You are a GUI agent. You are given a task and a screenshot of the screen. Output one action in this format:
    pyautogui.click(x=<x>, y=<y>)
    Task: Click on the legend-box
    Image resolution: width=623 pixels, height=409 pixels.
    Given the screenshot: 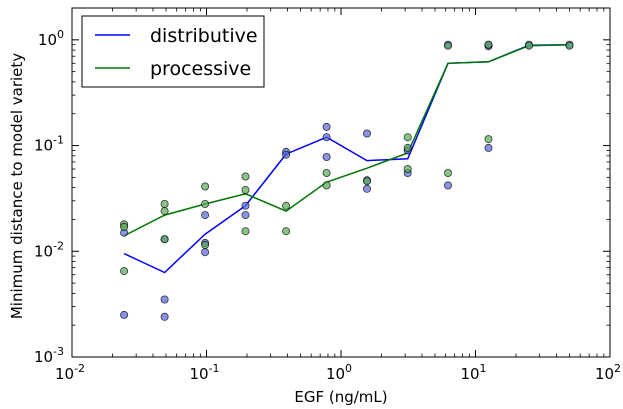 What is the action you would take?
    pyautogui.click(x=173, y=51)
    